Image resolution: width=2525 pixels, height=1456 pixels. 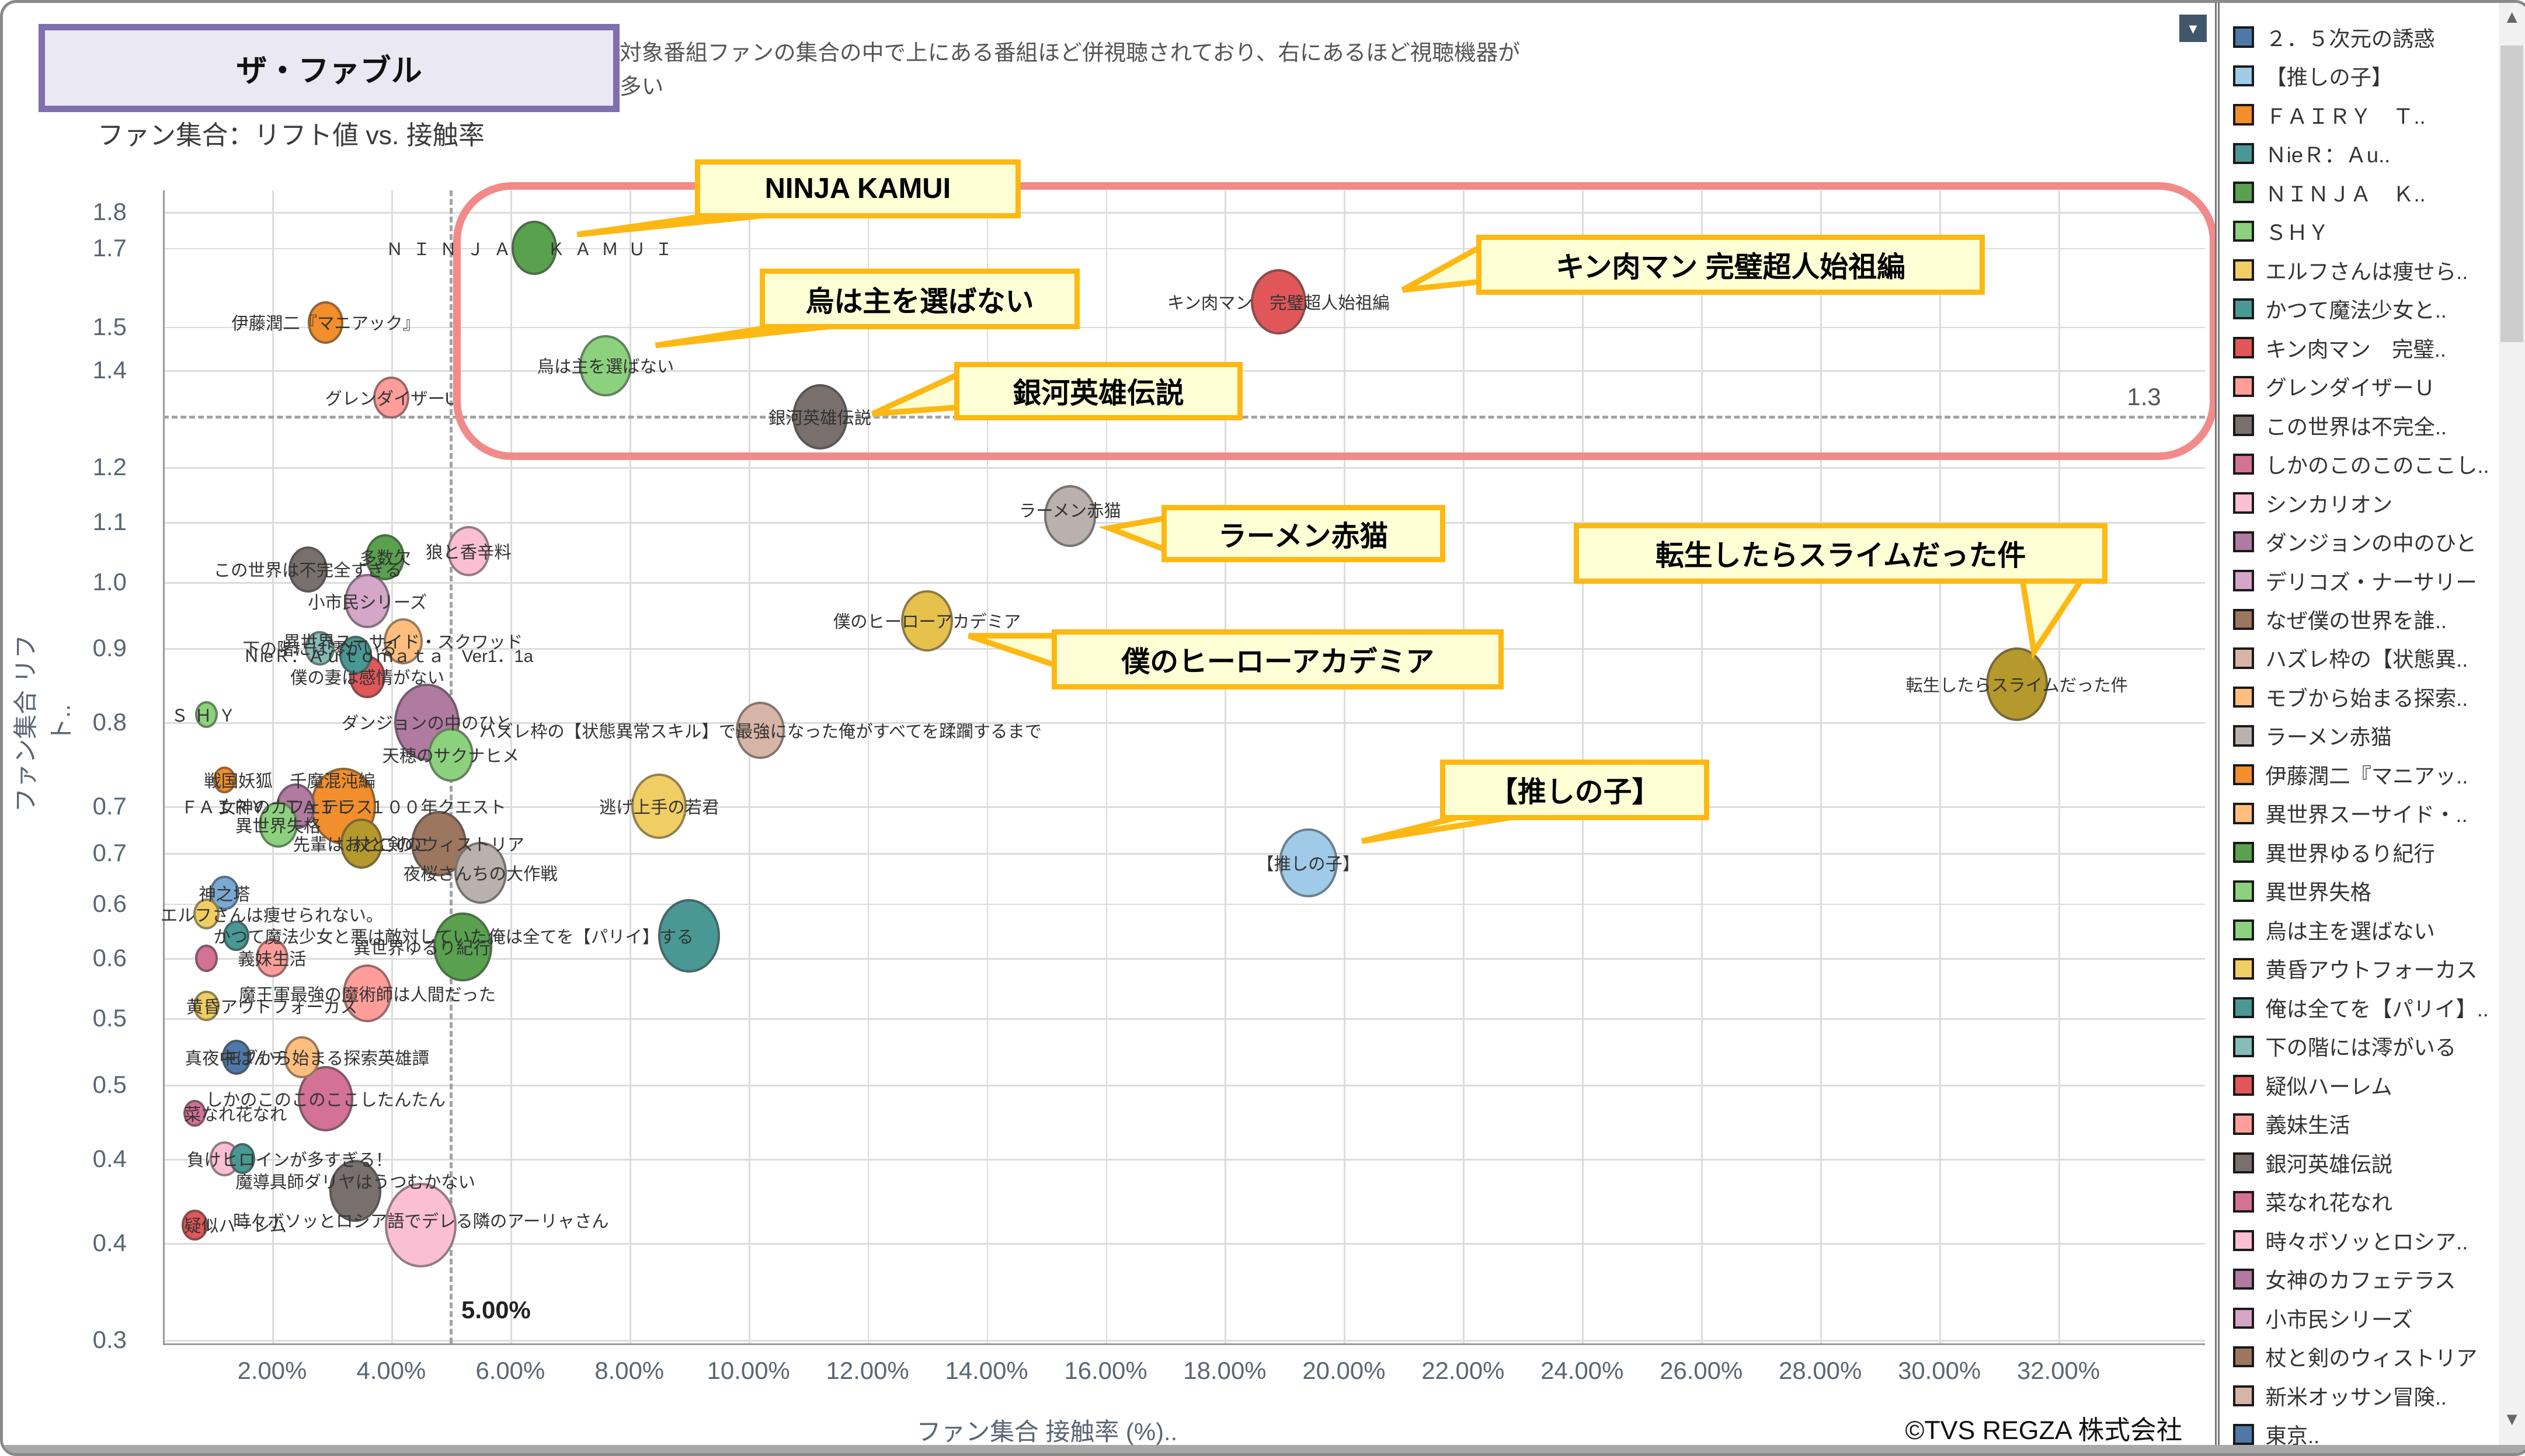 I want to click on x-tick-label: 16.00%, so click(x=1105, y=1370).